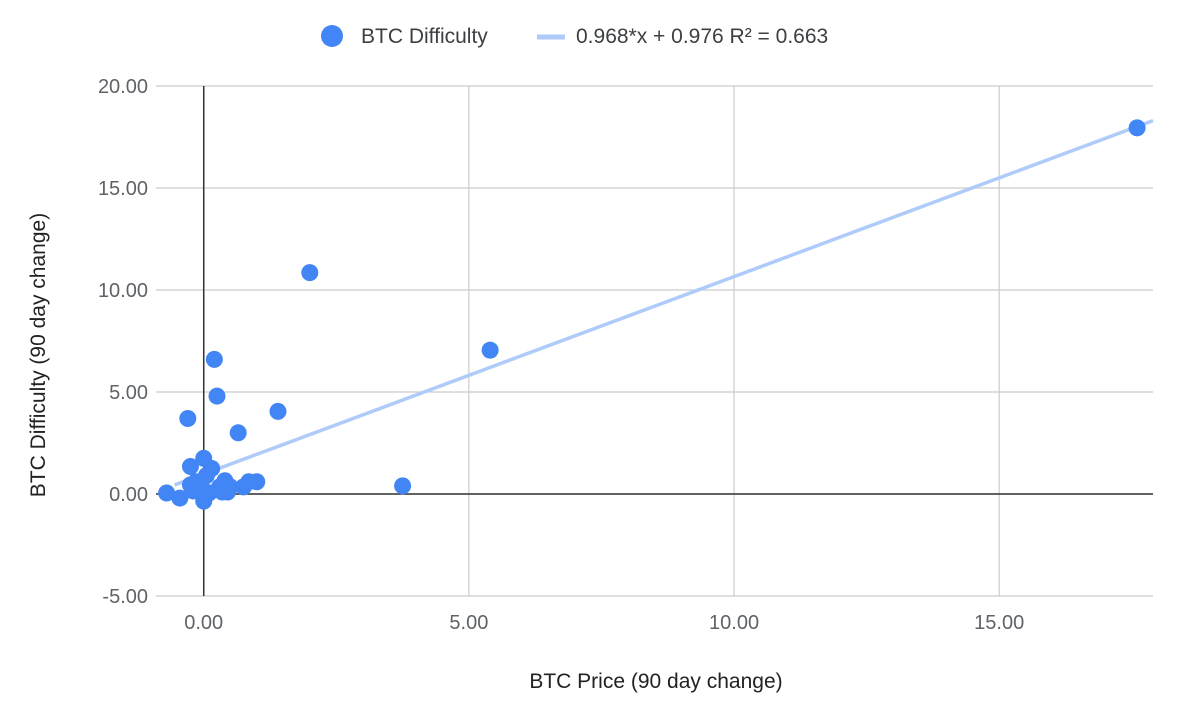 The width and height of the screenshot is (1178, 722). What do you see at coordinates (123, 342) in the screenshot?
I see `y-axis-ticks: -5.00 0.00 5.00 10.00 15.00 20.00` at bounding box center [123, 342].